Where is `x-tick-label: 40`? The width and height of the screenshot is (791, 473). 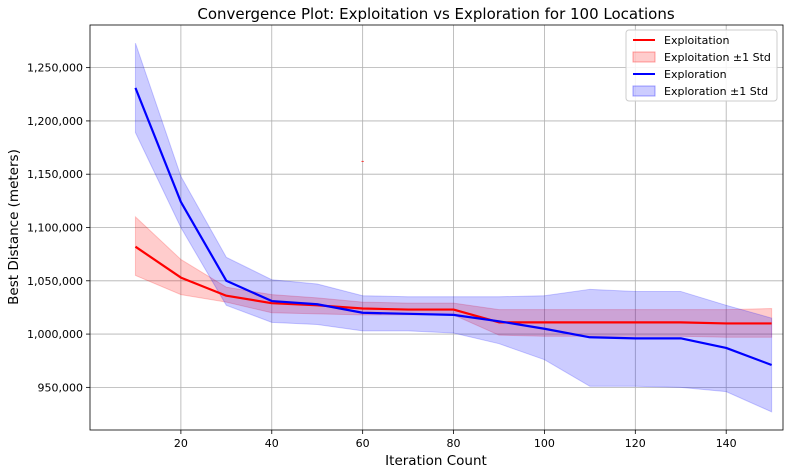 x-tick-label: 40 is located at coordinates (272, 443).